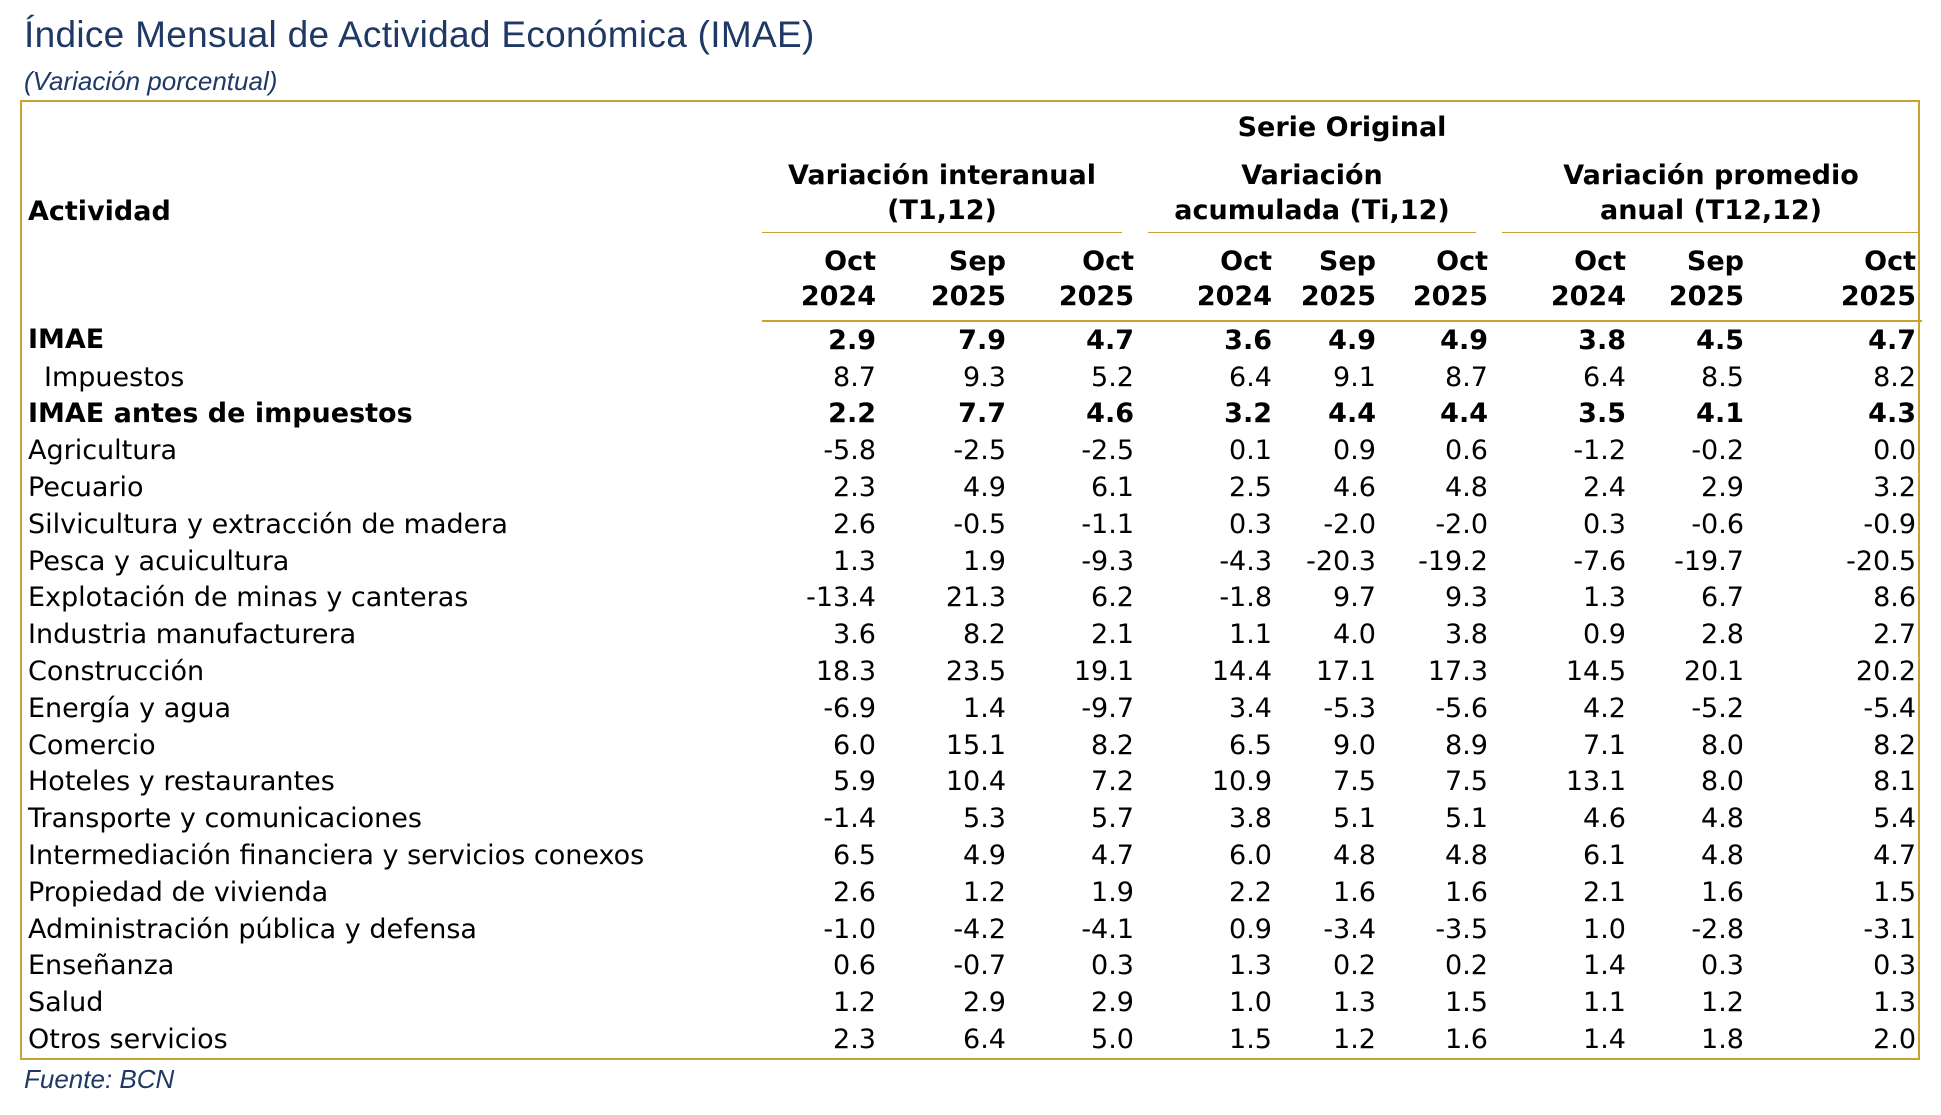  Describe the element at coordinates (1312, 175) in the screenshot. I see `group-header-line1: Variación` at that location.